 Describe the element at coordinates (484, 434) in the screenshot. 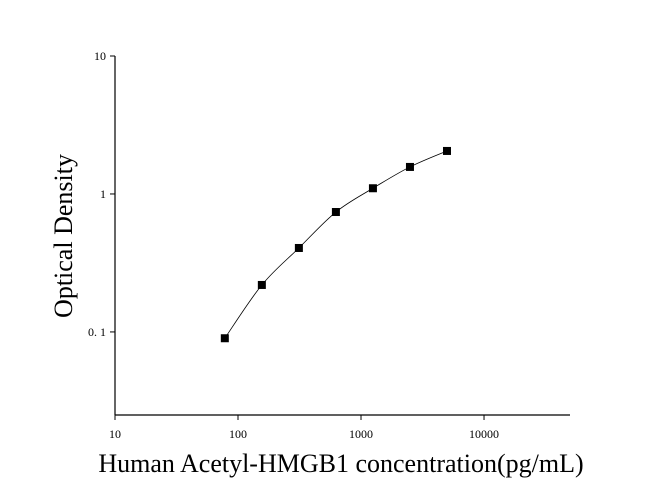

I see `x-tick-label: 10000` at that location.